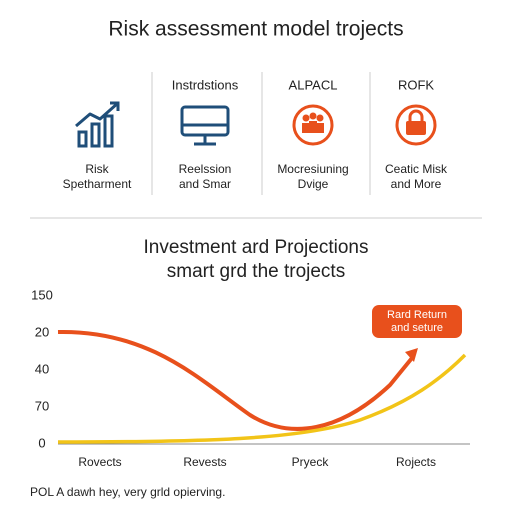 This screenshot has width=512, height=517. Describe the element at coordinates (97, 124) in the screenshot. I see `icon-growth` at that location.